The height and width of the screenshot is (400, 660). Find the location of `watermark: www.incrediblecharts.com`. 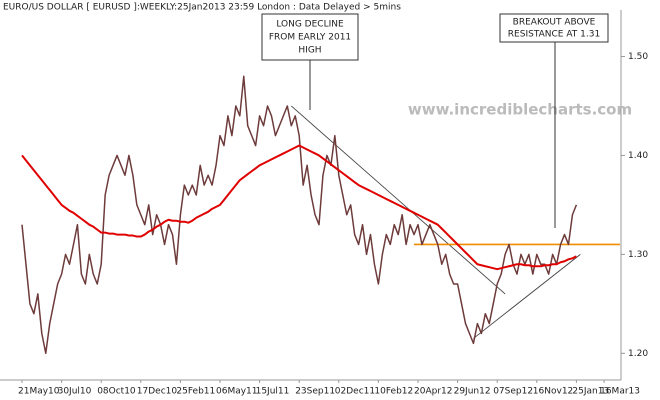

watermark: www.incrediblecharts.com is located at coordinates (520, 110).